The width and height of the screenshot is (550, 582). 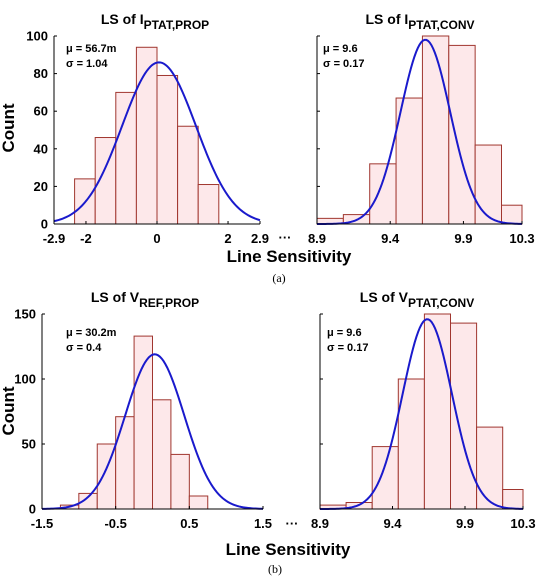 What do you see at coordinates (263, 523) in the screenshot?
I see `x-tick-label: 1.5` at bounding box center [263, 523].